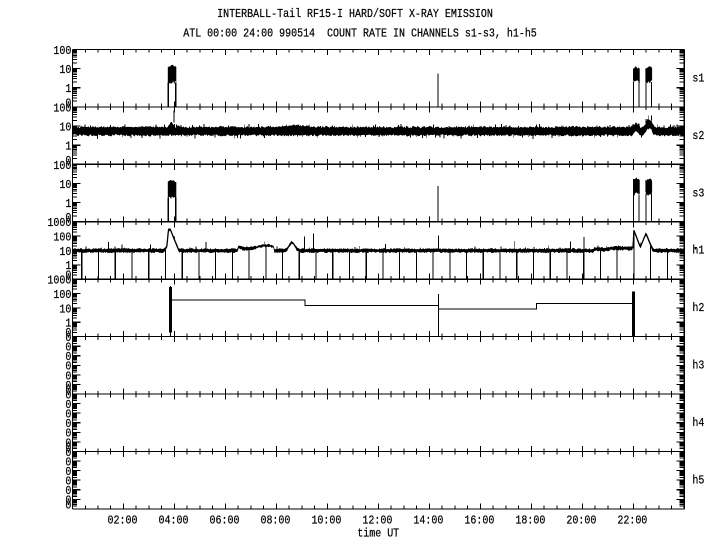 The height and width of the screenshot is (550, 720). What do you see at coordinates (378, 534) in the screenshot?
I see `svg-text: time UT` at bounding box center [378, 534].